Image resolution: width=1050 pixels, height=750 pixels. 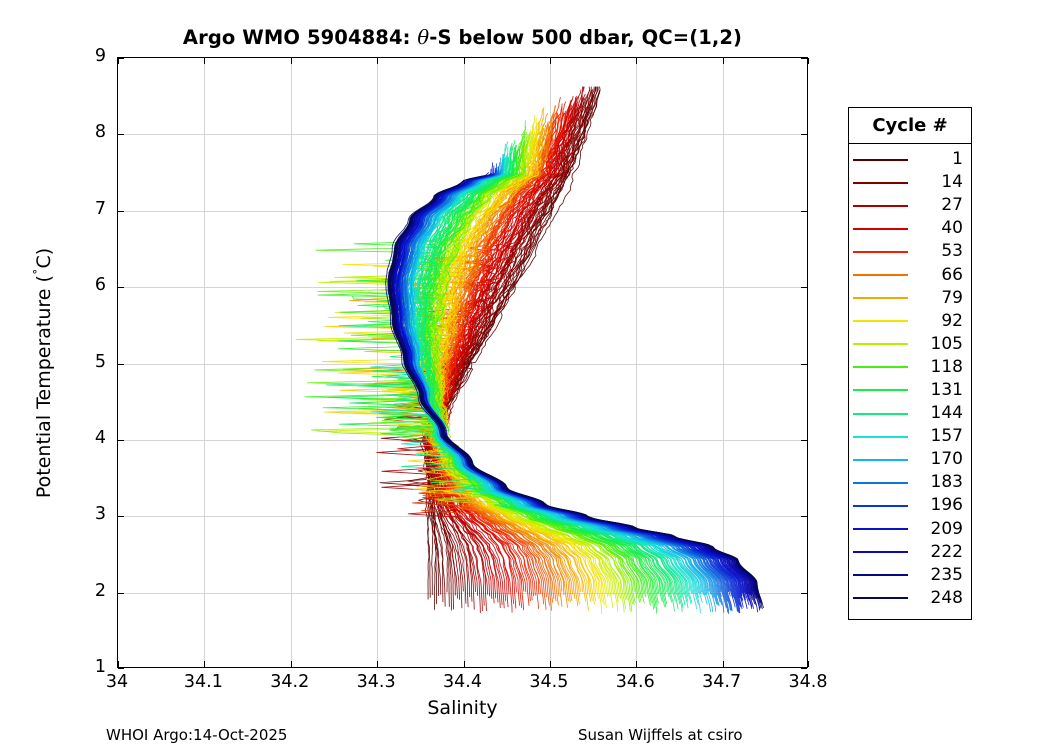 I want to click on legend-item: 53, so click(x=910, y=251).